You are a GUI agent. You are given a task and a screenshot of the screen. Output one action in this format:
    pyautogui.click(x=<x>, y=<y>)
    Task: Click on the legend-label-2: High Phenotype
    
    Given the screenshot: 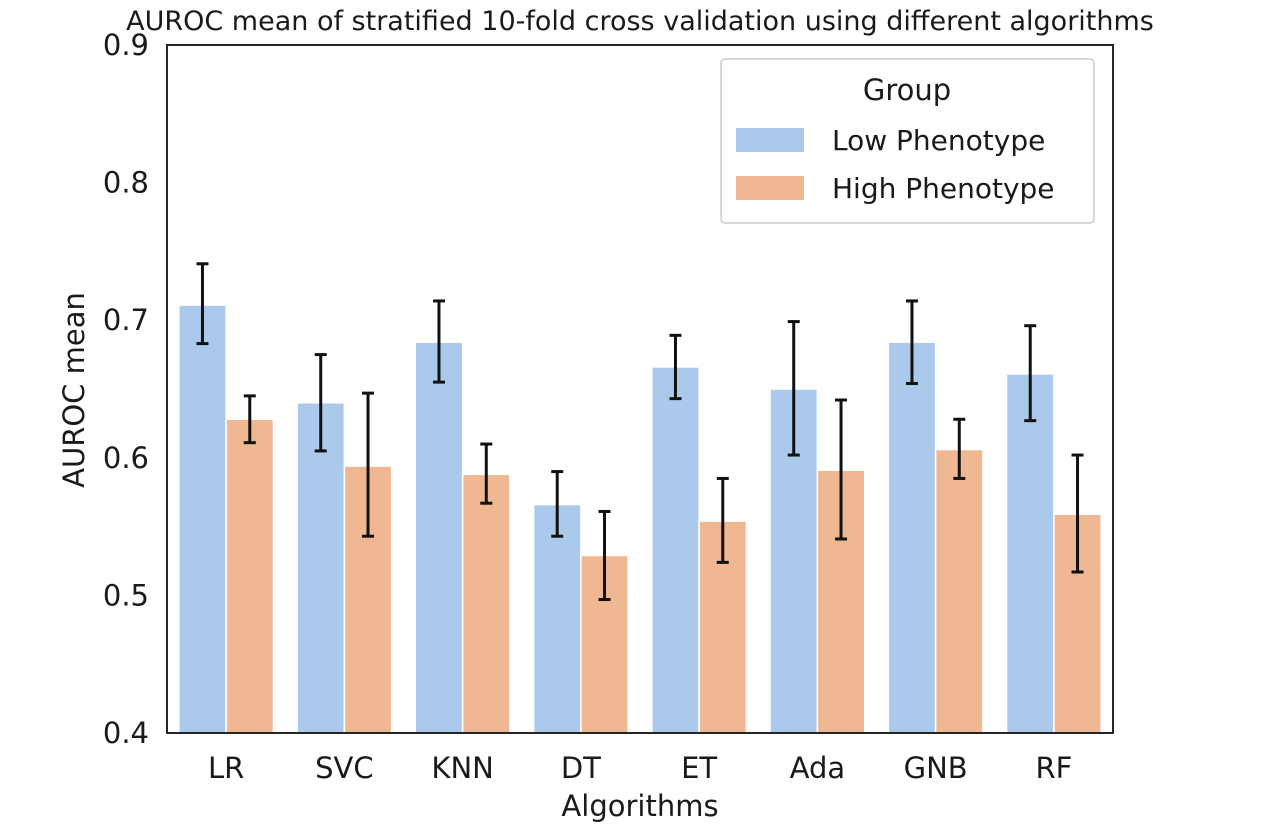 What is the action you would take?
    pyautogui.click(x=943, y=188)
    